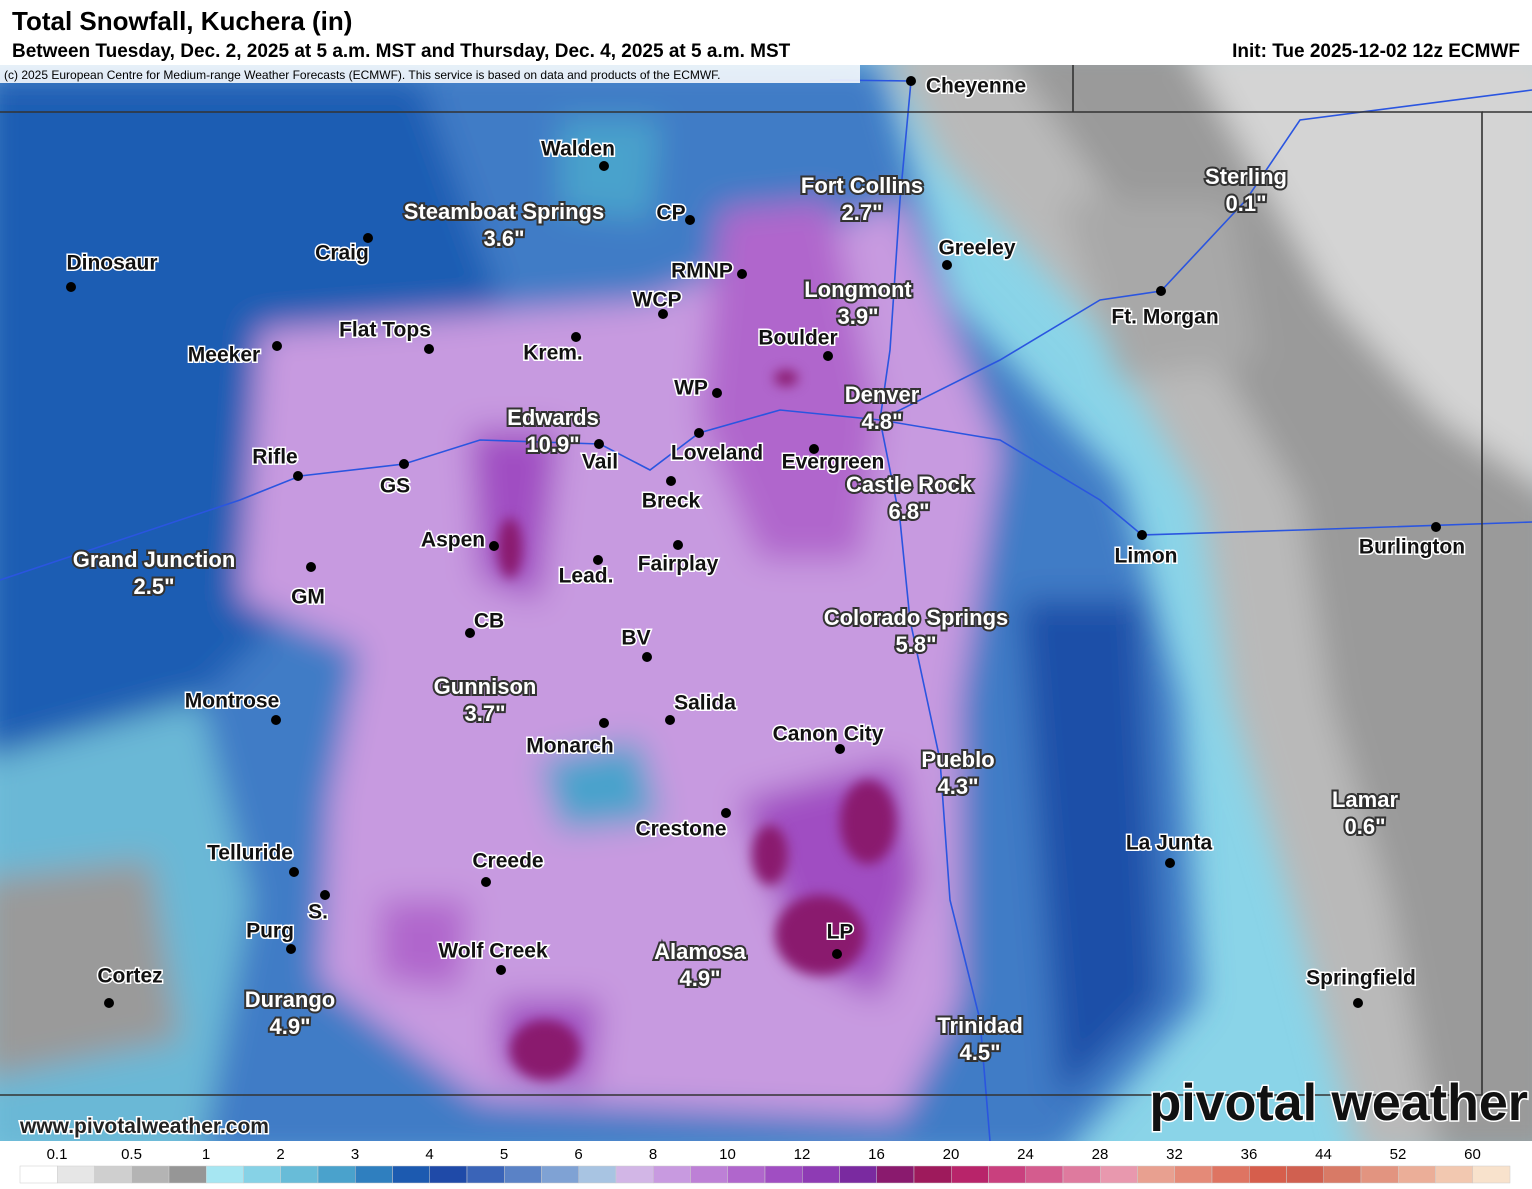 Image resolution: width=1532 pixels, height=1189 pixels. What do you see at coordinates (131, 1154) in the screenshot?
I see `colorbar-tick-label: 0.5` at bounding box center [131, 1154].